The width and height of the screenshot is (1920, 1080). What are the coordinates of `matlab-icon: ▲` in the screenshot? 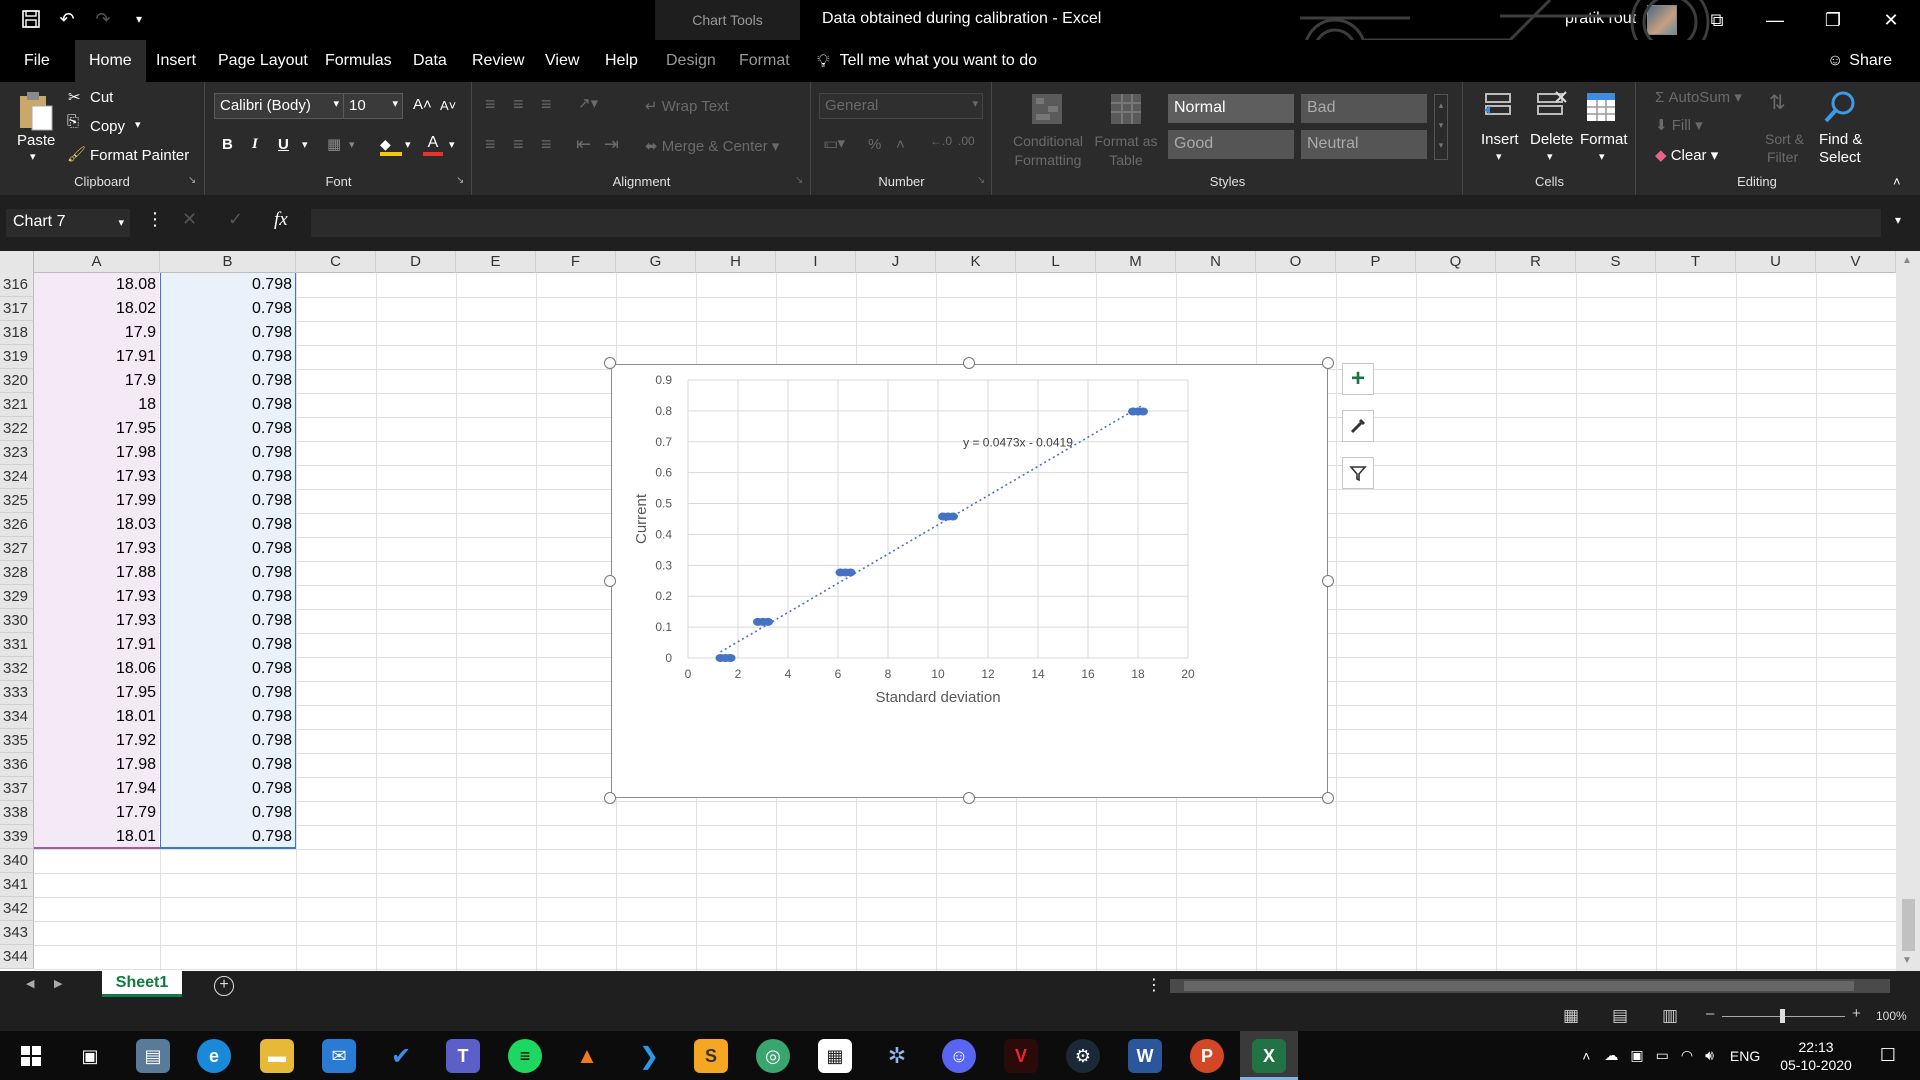 It's located at (587, 1055).